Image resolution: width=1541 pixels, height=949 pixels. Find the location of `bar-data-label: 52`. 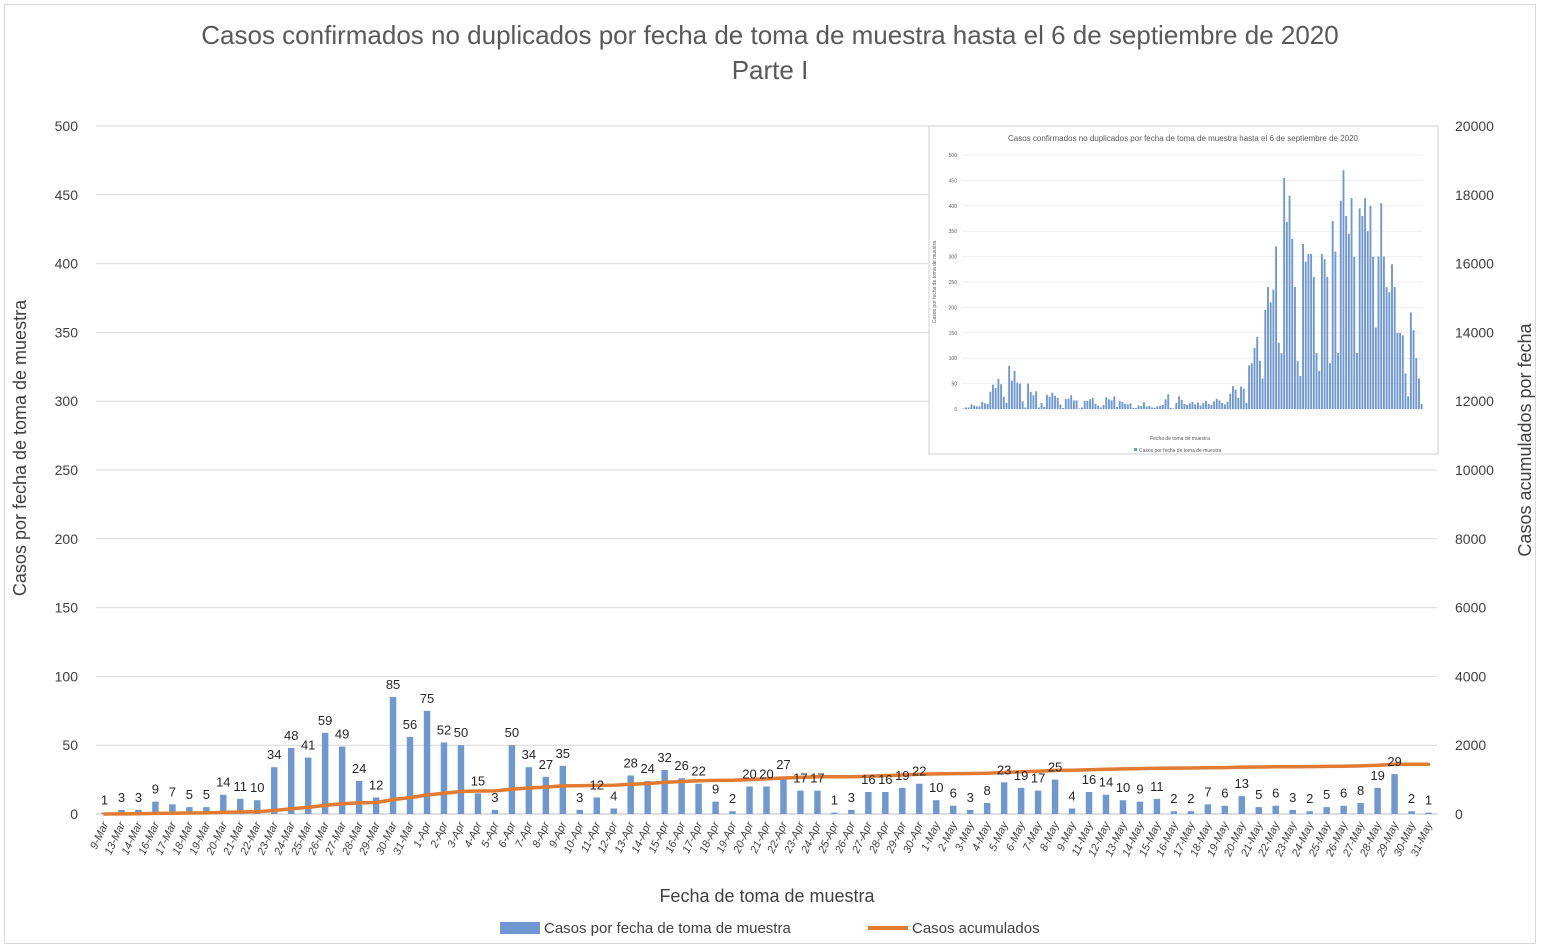

bar-data-label: 52 is located at coordinates (444, 729).